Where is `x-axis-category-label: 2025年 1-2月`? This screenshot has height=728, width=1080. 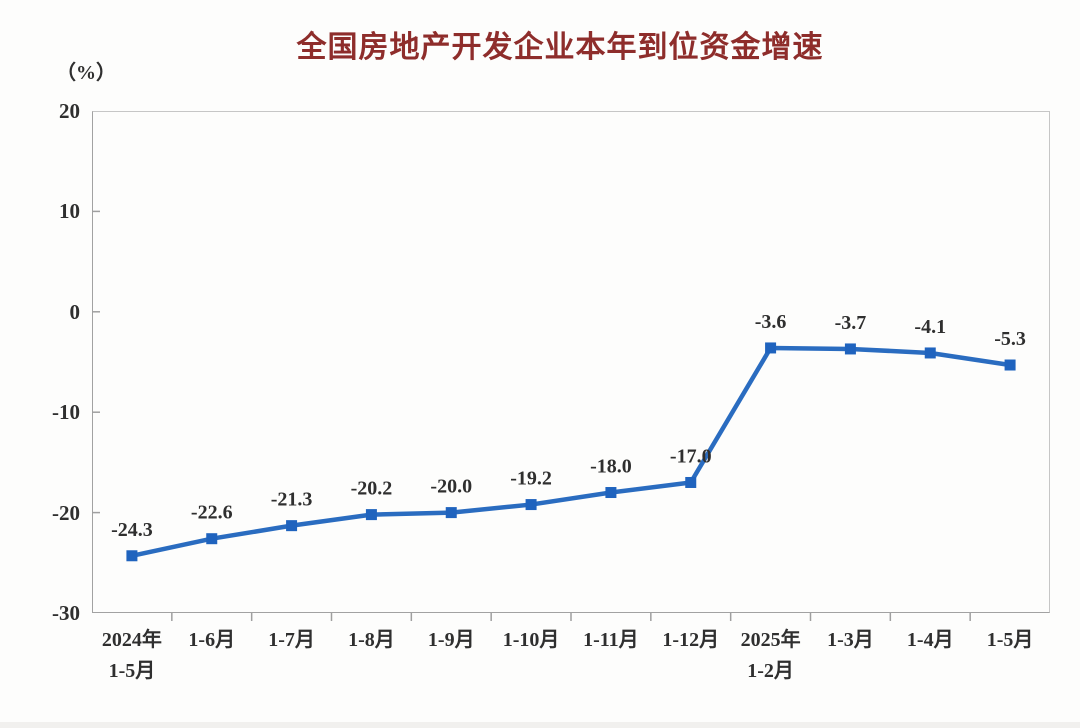
x-axis-category-label: 2025年 1-2月 is located at coordinates (770, 655).